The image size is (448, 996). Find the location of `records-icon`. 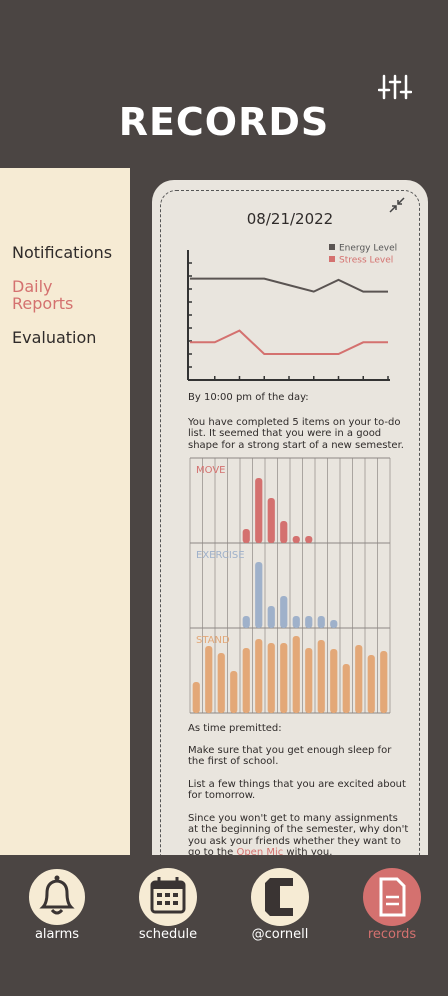

records-icon is located at coordinates (392, 897).